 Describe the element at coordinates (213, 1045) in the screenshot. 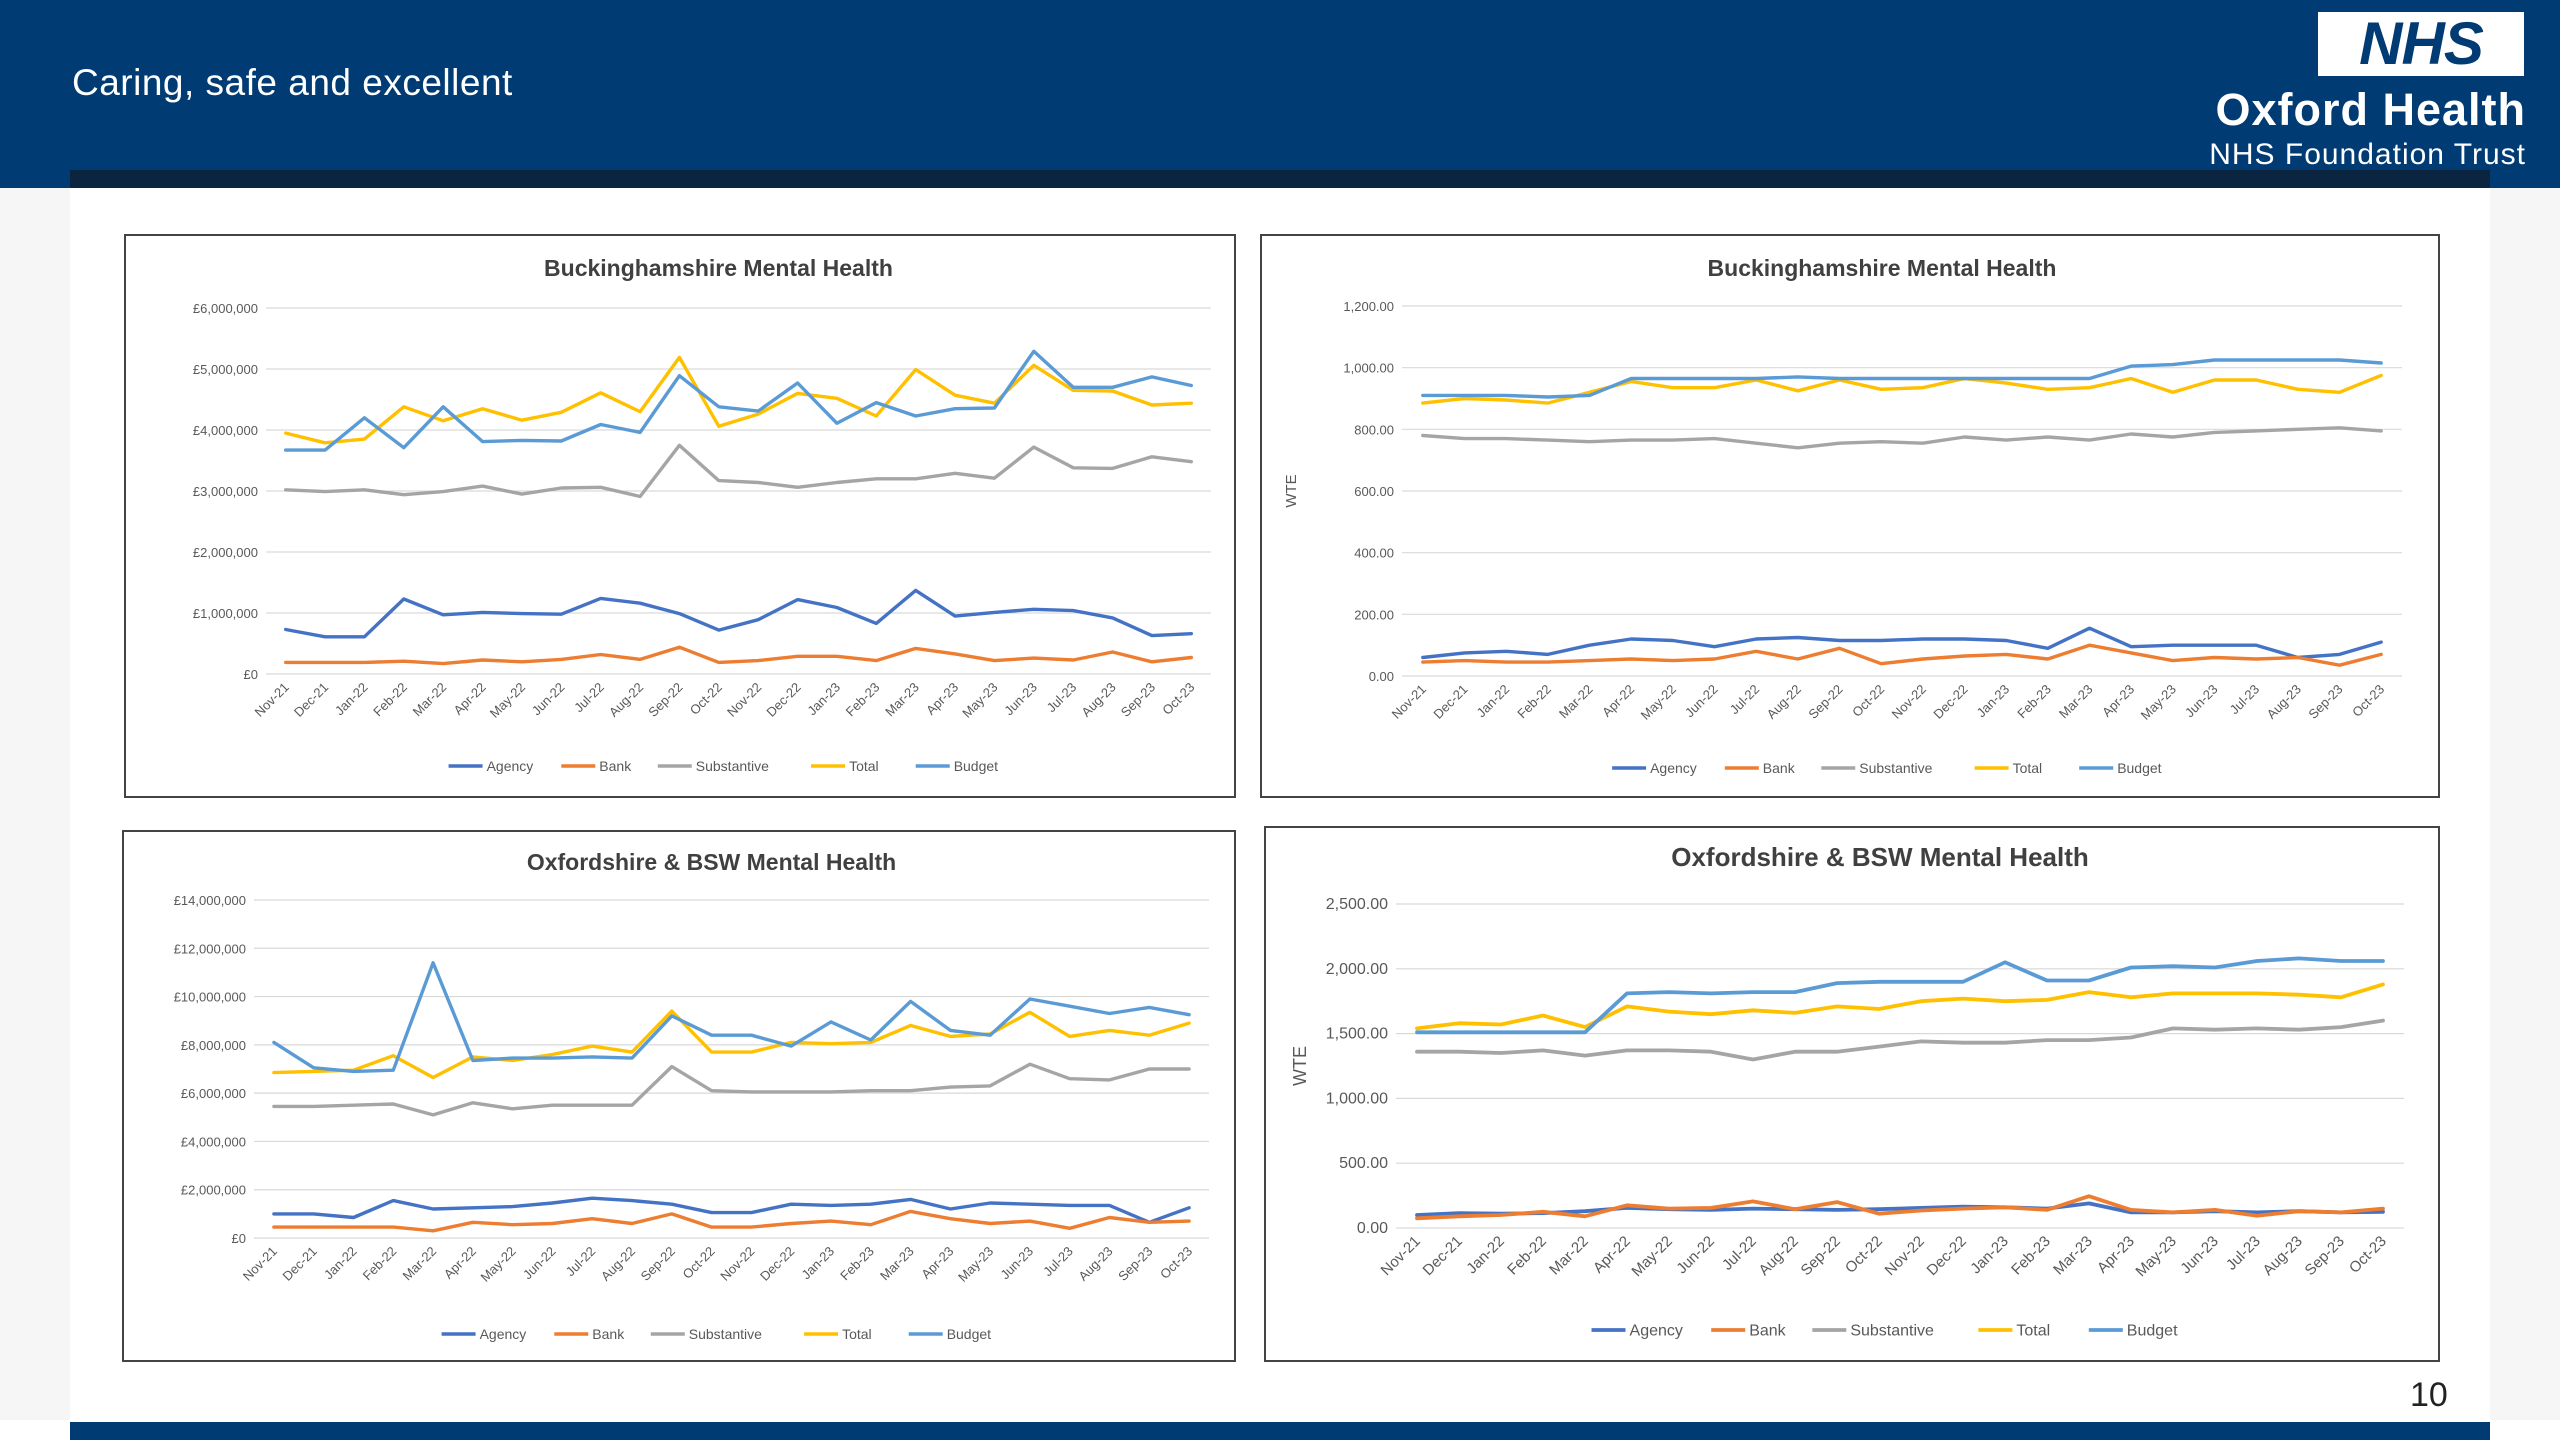

I see `y-tick-label: £8,000,000` at that location.